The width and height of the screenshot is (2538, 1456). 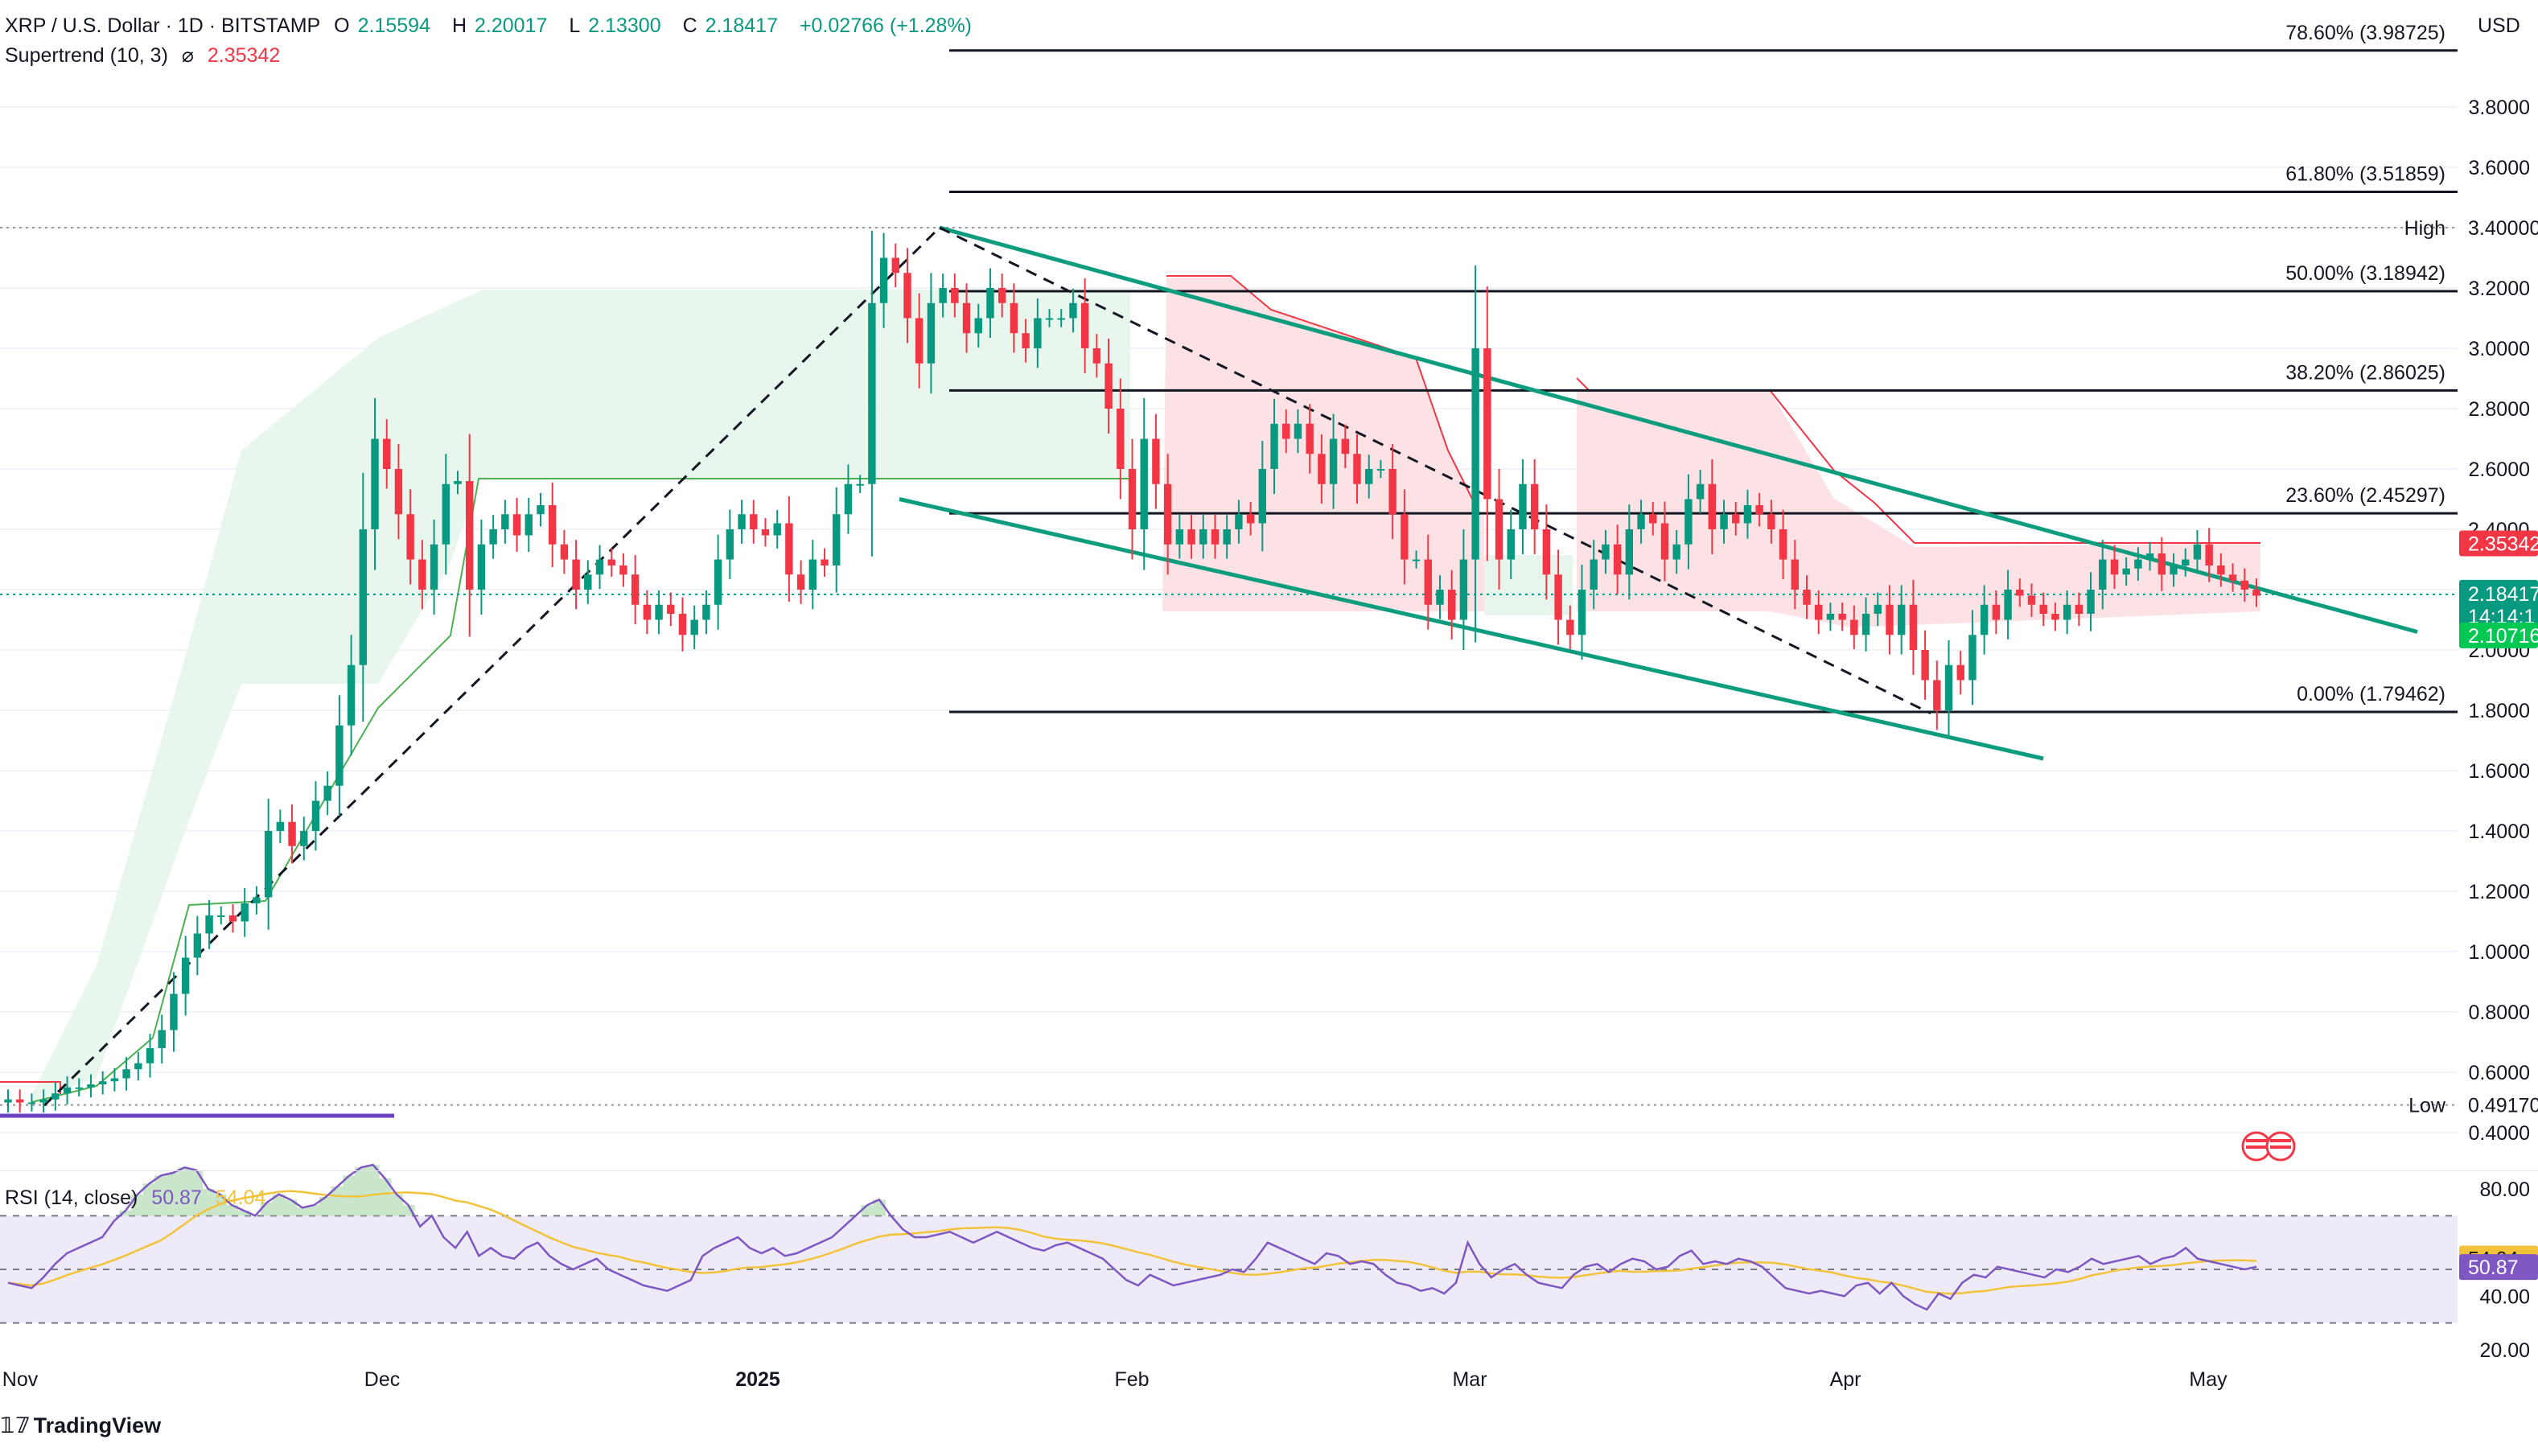 I want to click on close-value: 2.18417, so click(x=741, y=25).